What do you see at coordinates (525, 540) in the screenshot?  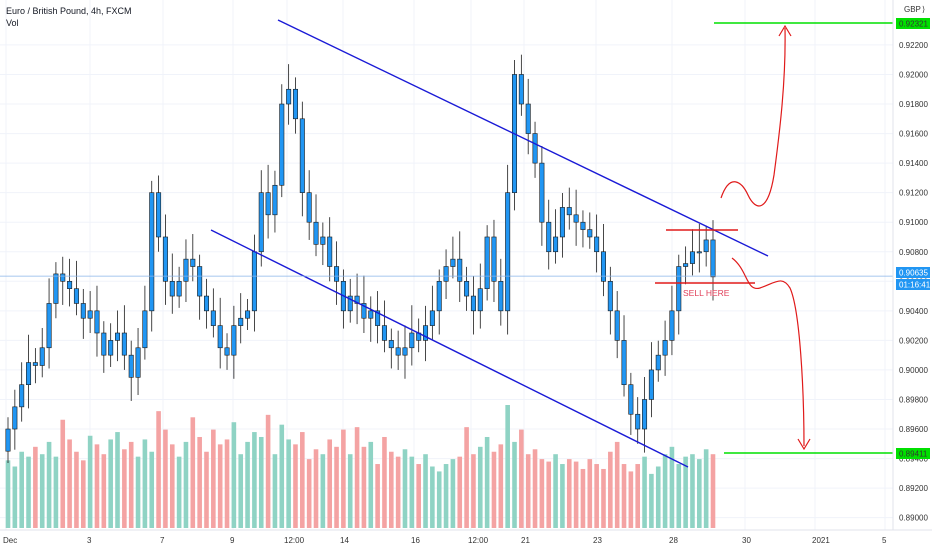 I see `date-tick-label: 21` at bounding box center [525, 540].